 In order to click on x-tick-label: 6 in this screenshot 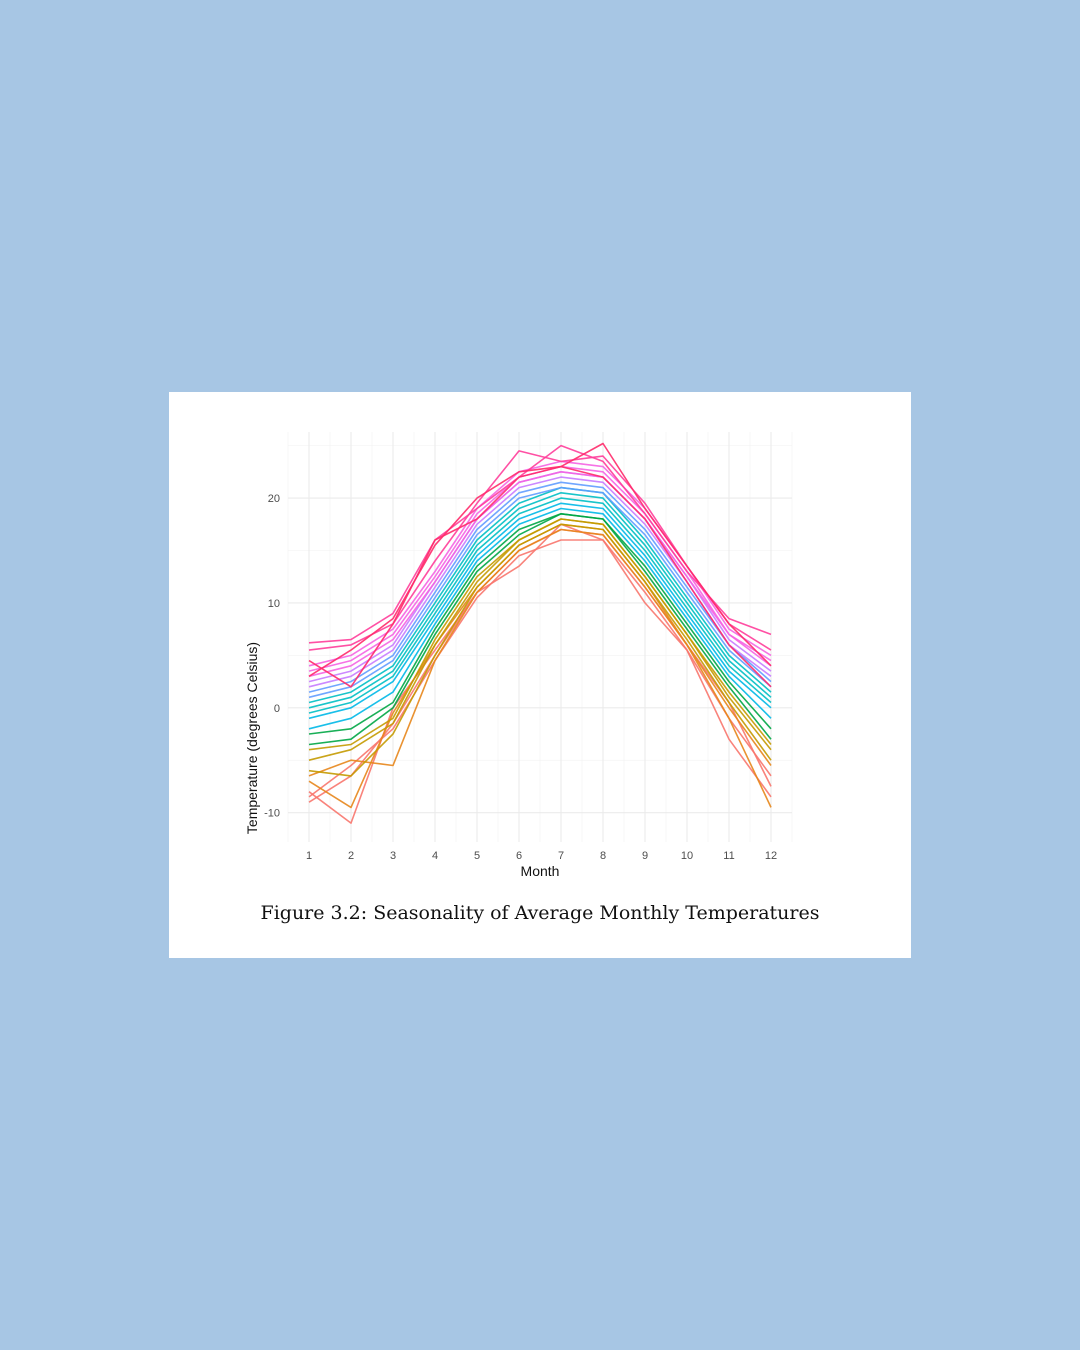, I will do `click(519, 856)`.